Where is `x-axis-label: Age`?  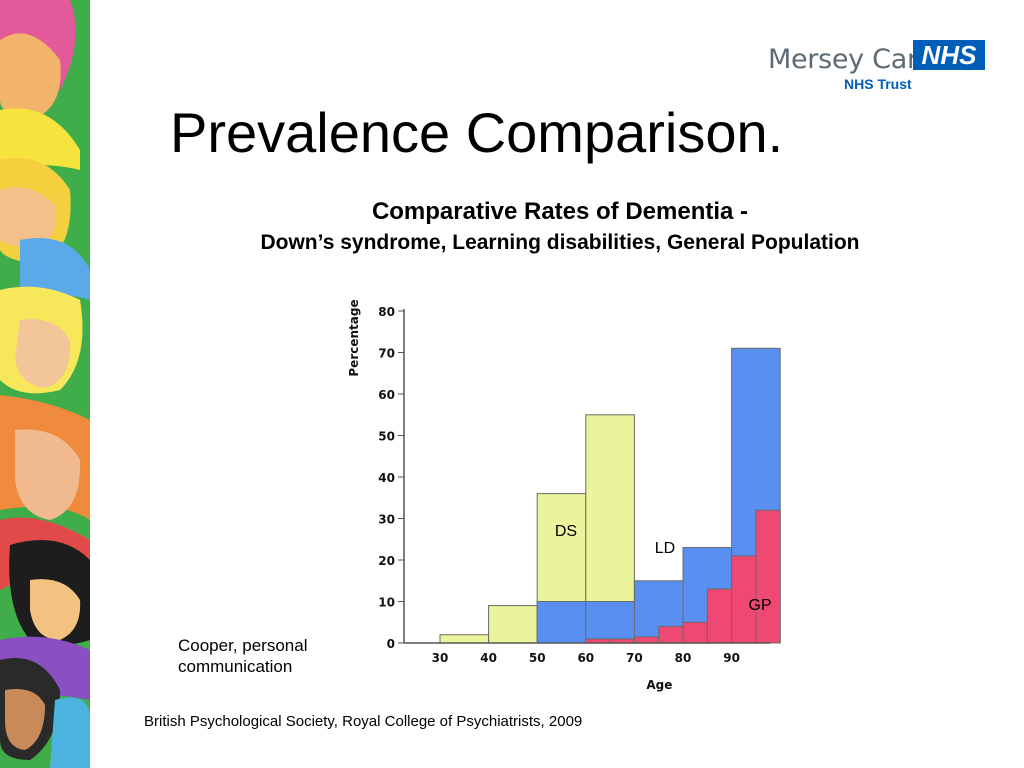 x-axis-label: Age is located at coordinates (659, 685).